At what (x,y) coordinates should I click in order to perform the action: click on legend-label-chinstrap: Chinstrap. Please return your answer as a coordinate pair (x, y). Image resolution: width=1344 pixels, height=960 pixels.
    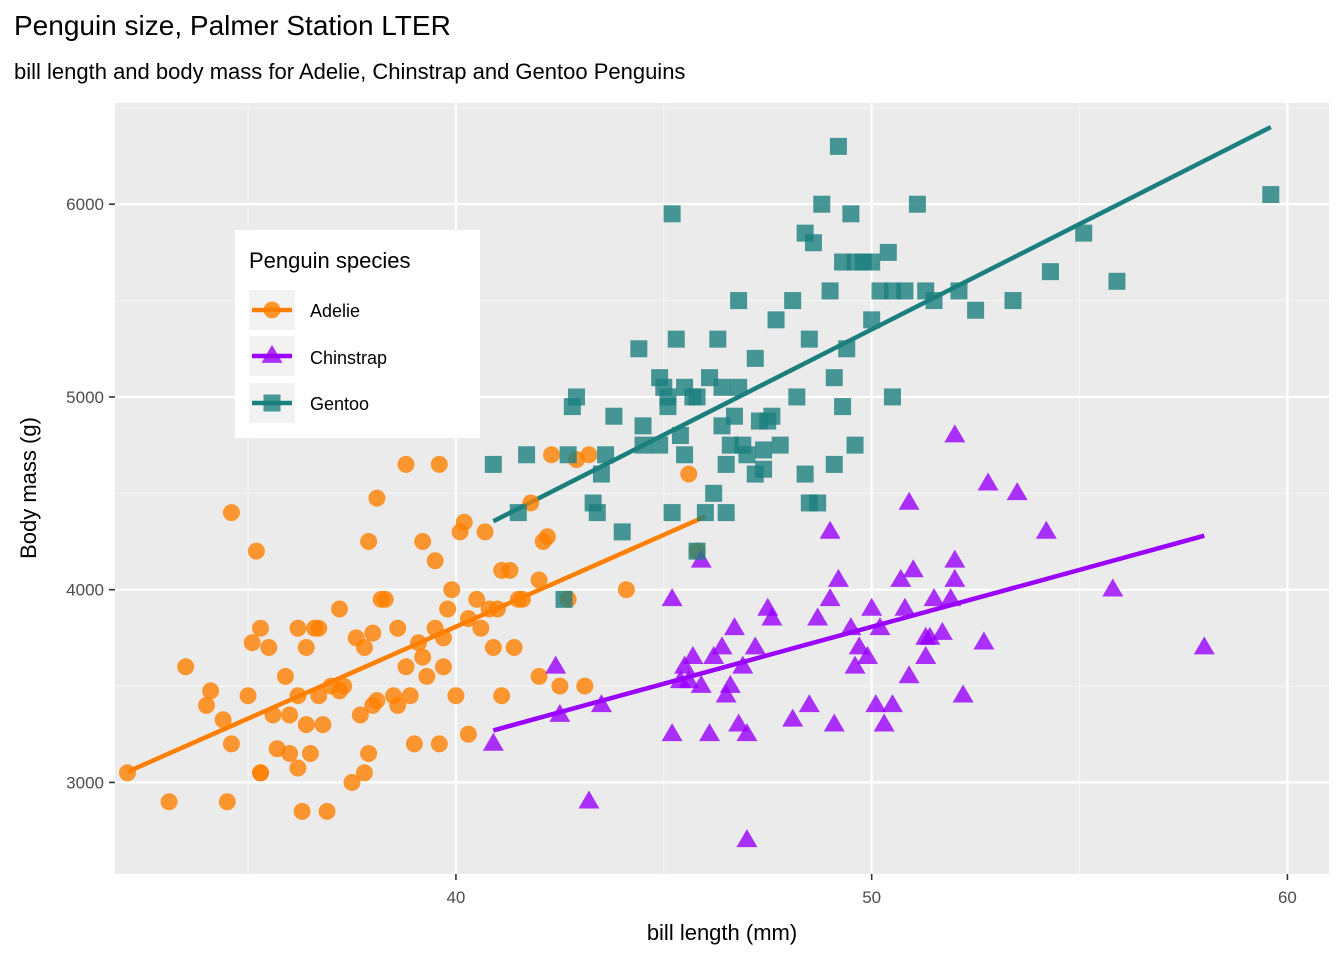
    Looking at the image, I should click on (348, 358).